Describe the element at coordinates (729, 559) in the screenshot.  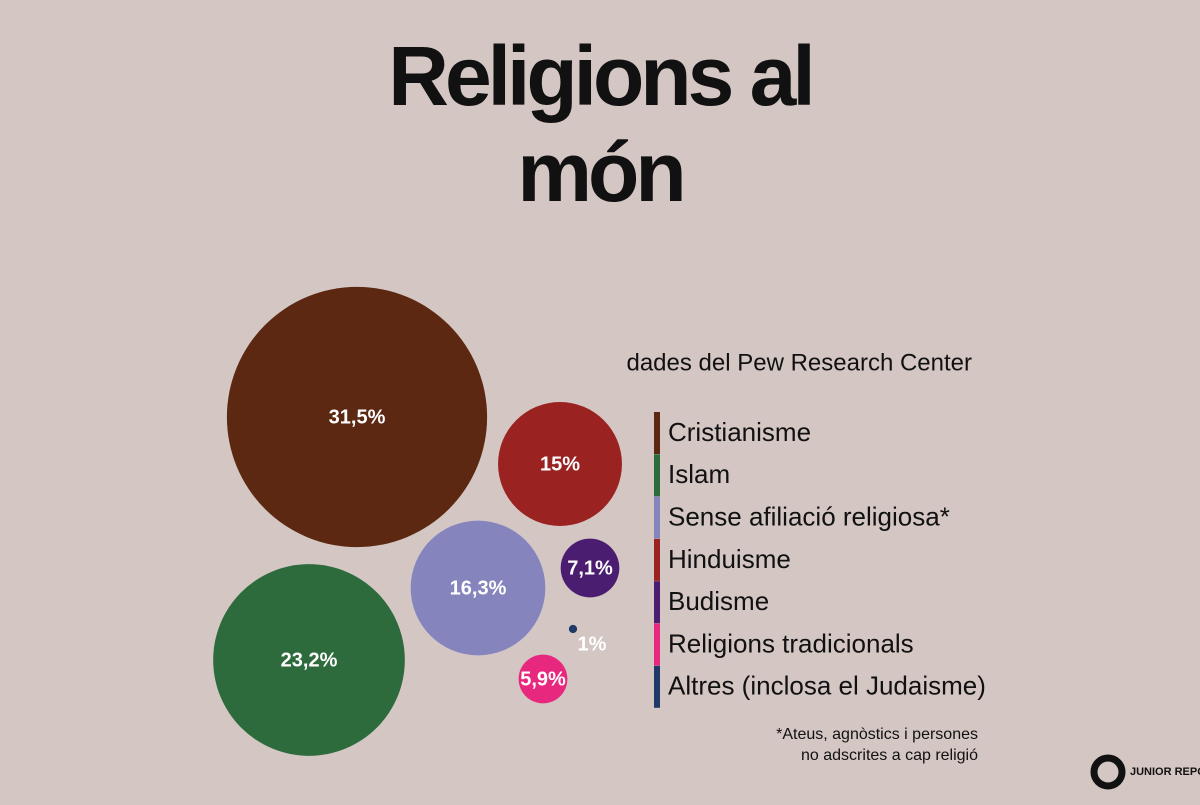
I see `legend-label: Hinduisme` at that location.